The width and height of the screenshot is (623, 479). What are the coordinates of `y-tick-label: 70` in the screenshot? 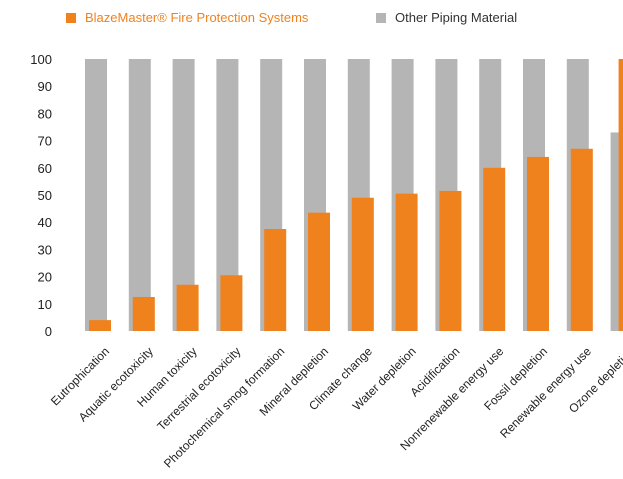 It's located at (45, 141).